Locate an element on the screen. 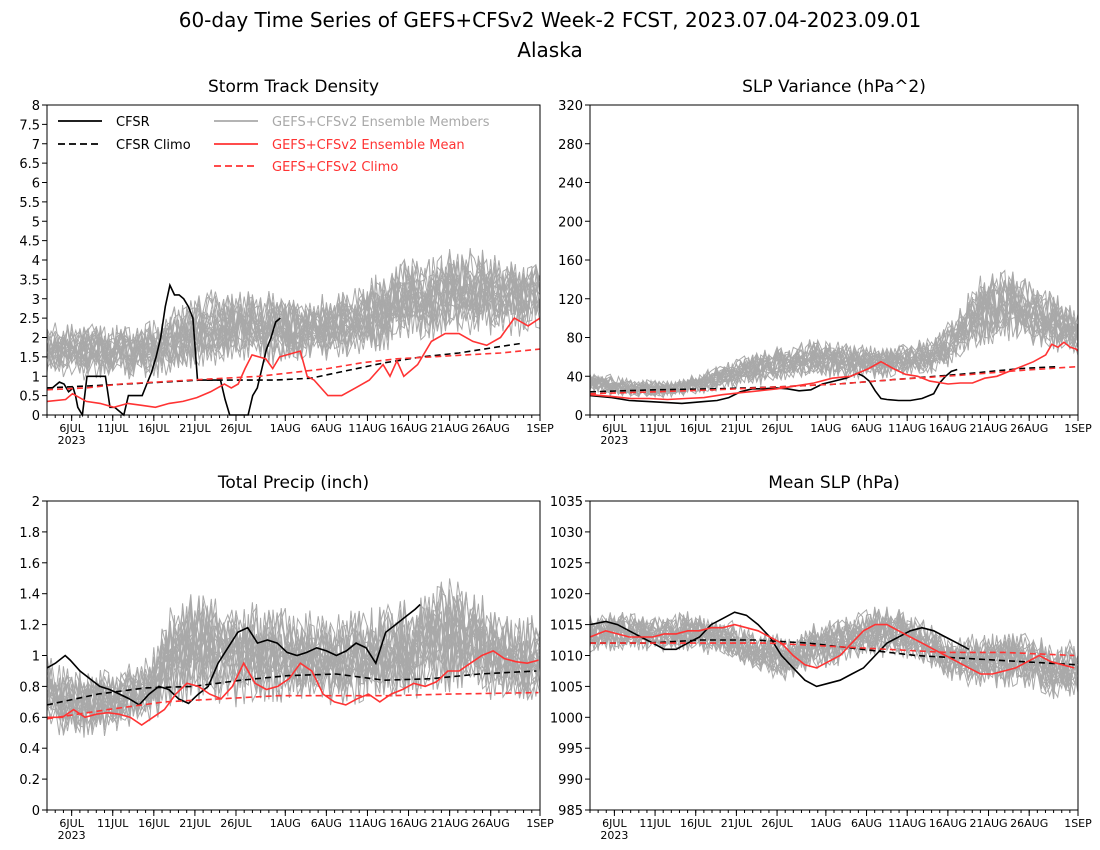 The image size is (1100, 850). y-tick-label: 4.5 is located at coordinates (29, 242).